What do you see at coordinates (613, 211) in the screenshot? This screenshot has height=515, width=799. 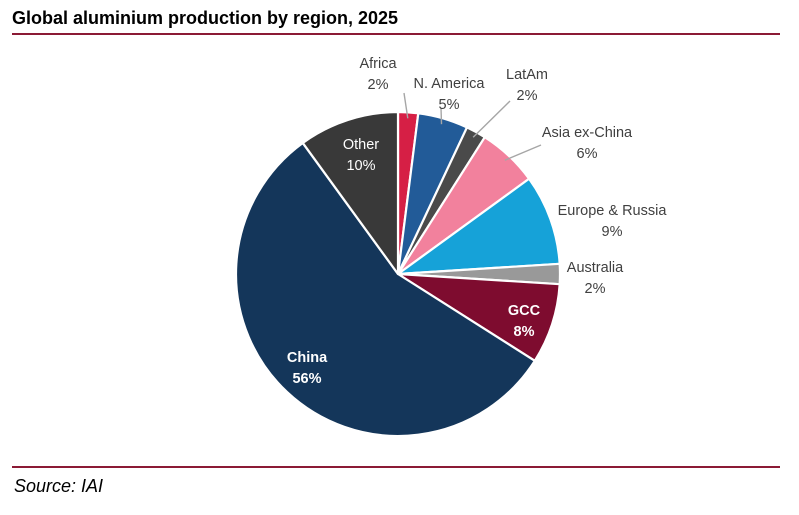 I see `slice-label-europe-russia: Europe & Russia` at bounding box center [613, 211].